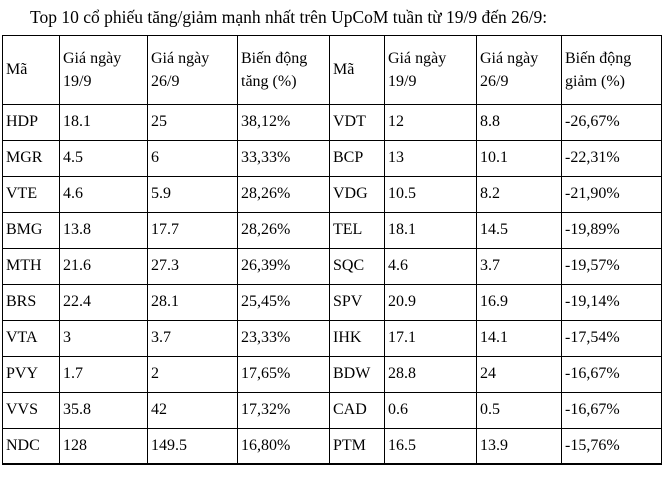  I want to click on table-cell: VTE, so click(31, 194).